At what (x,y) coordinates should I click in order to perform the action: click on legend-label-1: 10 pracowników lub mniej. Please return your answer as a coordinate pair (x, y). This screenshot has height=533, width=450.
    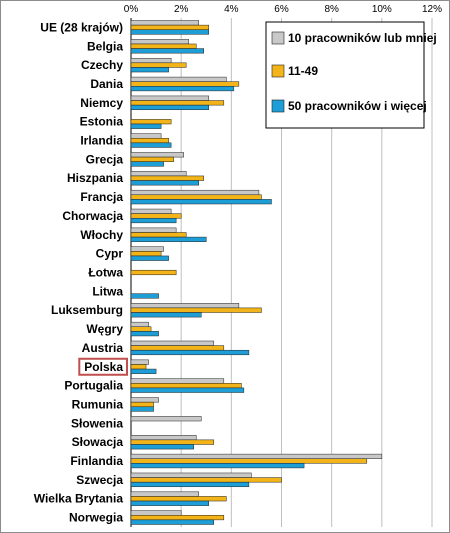
    Looking at the image, I should click on (362, 38).